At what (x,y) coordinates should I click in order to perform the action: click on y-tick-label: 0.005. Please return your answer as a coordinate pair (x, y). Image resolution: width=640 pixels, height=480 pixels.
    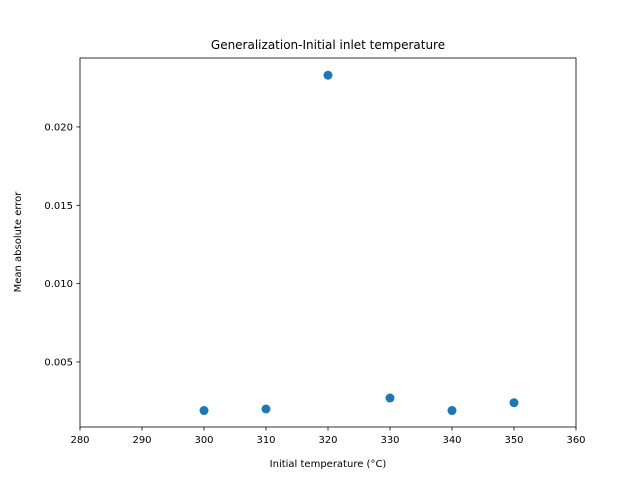
    Looking at the image, I should click on (58, 362).